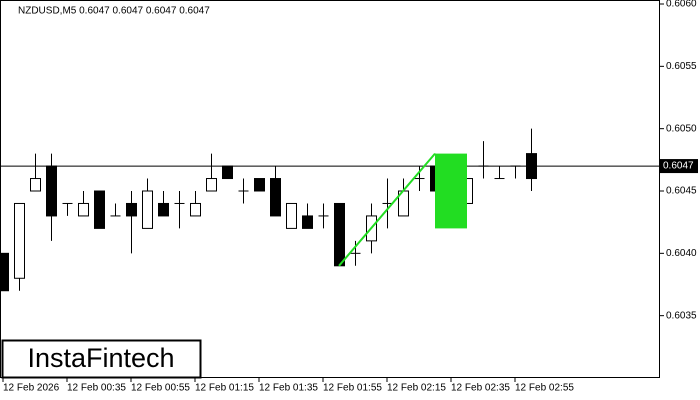  What do you see at coordinates (96, 388) in the screenshot?
I see `x-tick-label: 12 Feb 00:35` at bounding box center [96, 388].